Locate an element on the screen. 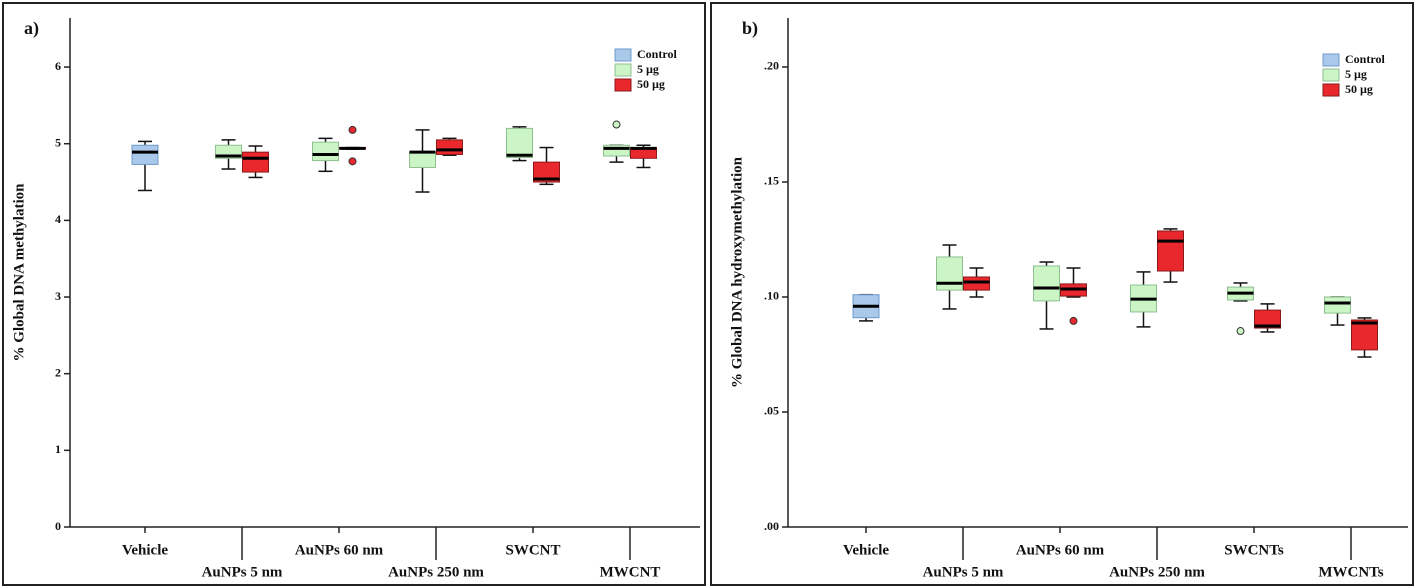 The height and width of the screenshot is (588, 1416). x-tick-label: MWCNTs is located at coordinates (1350, 572).